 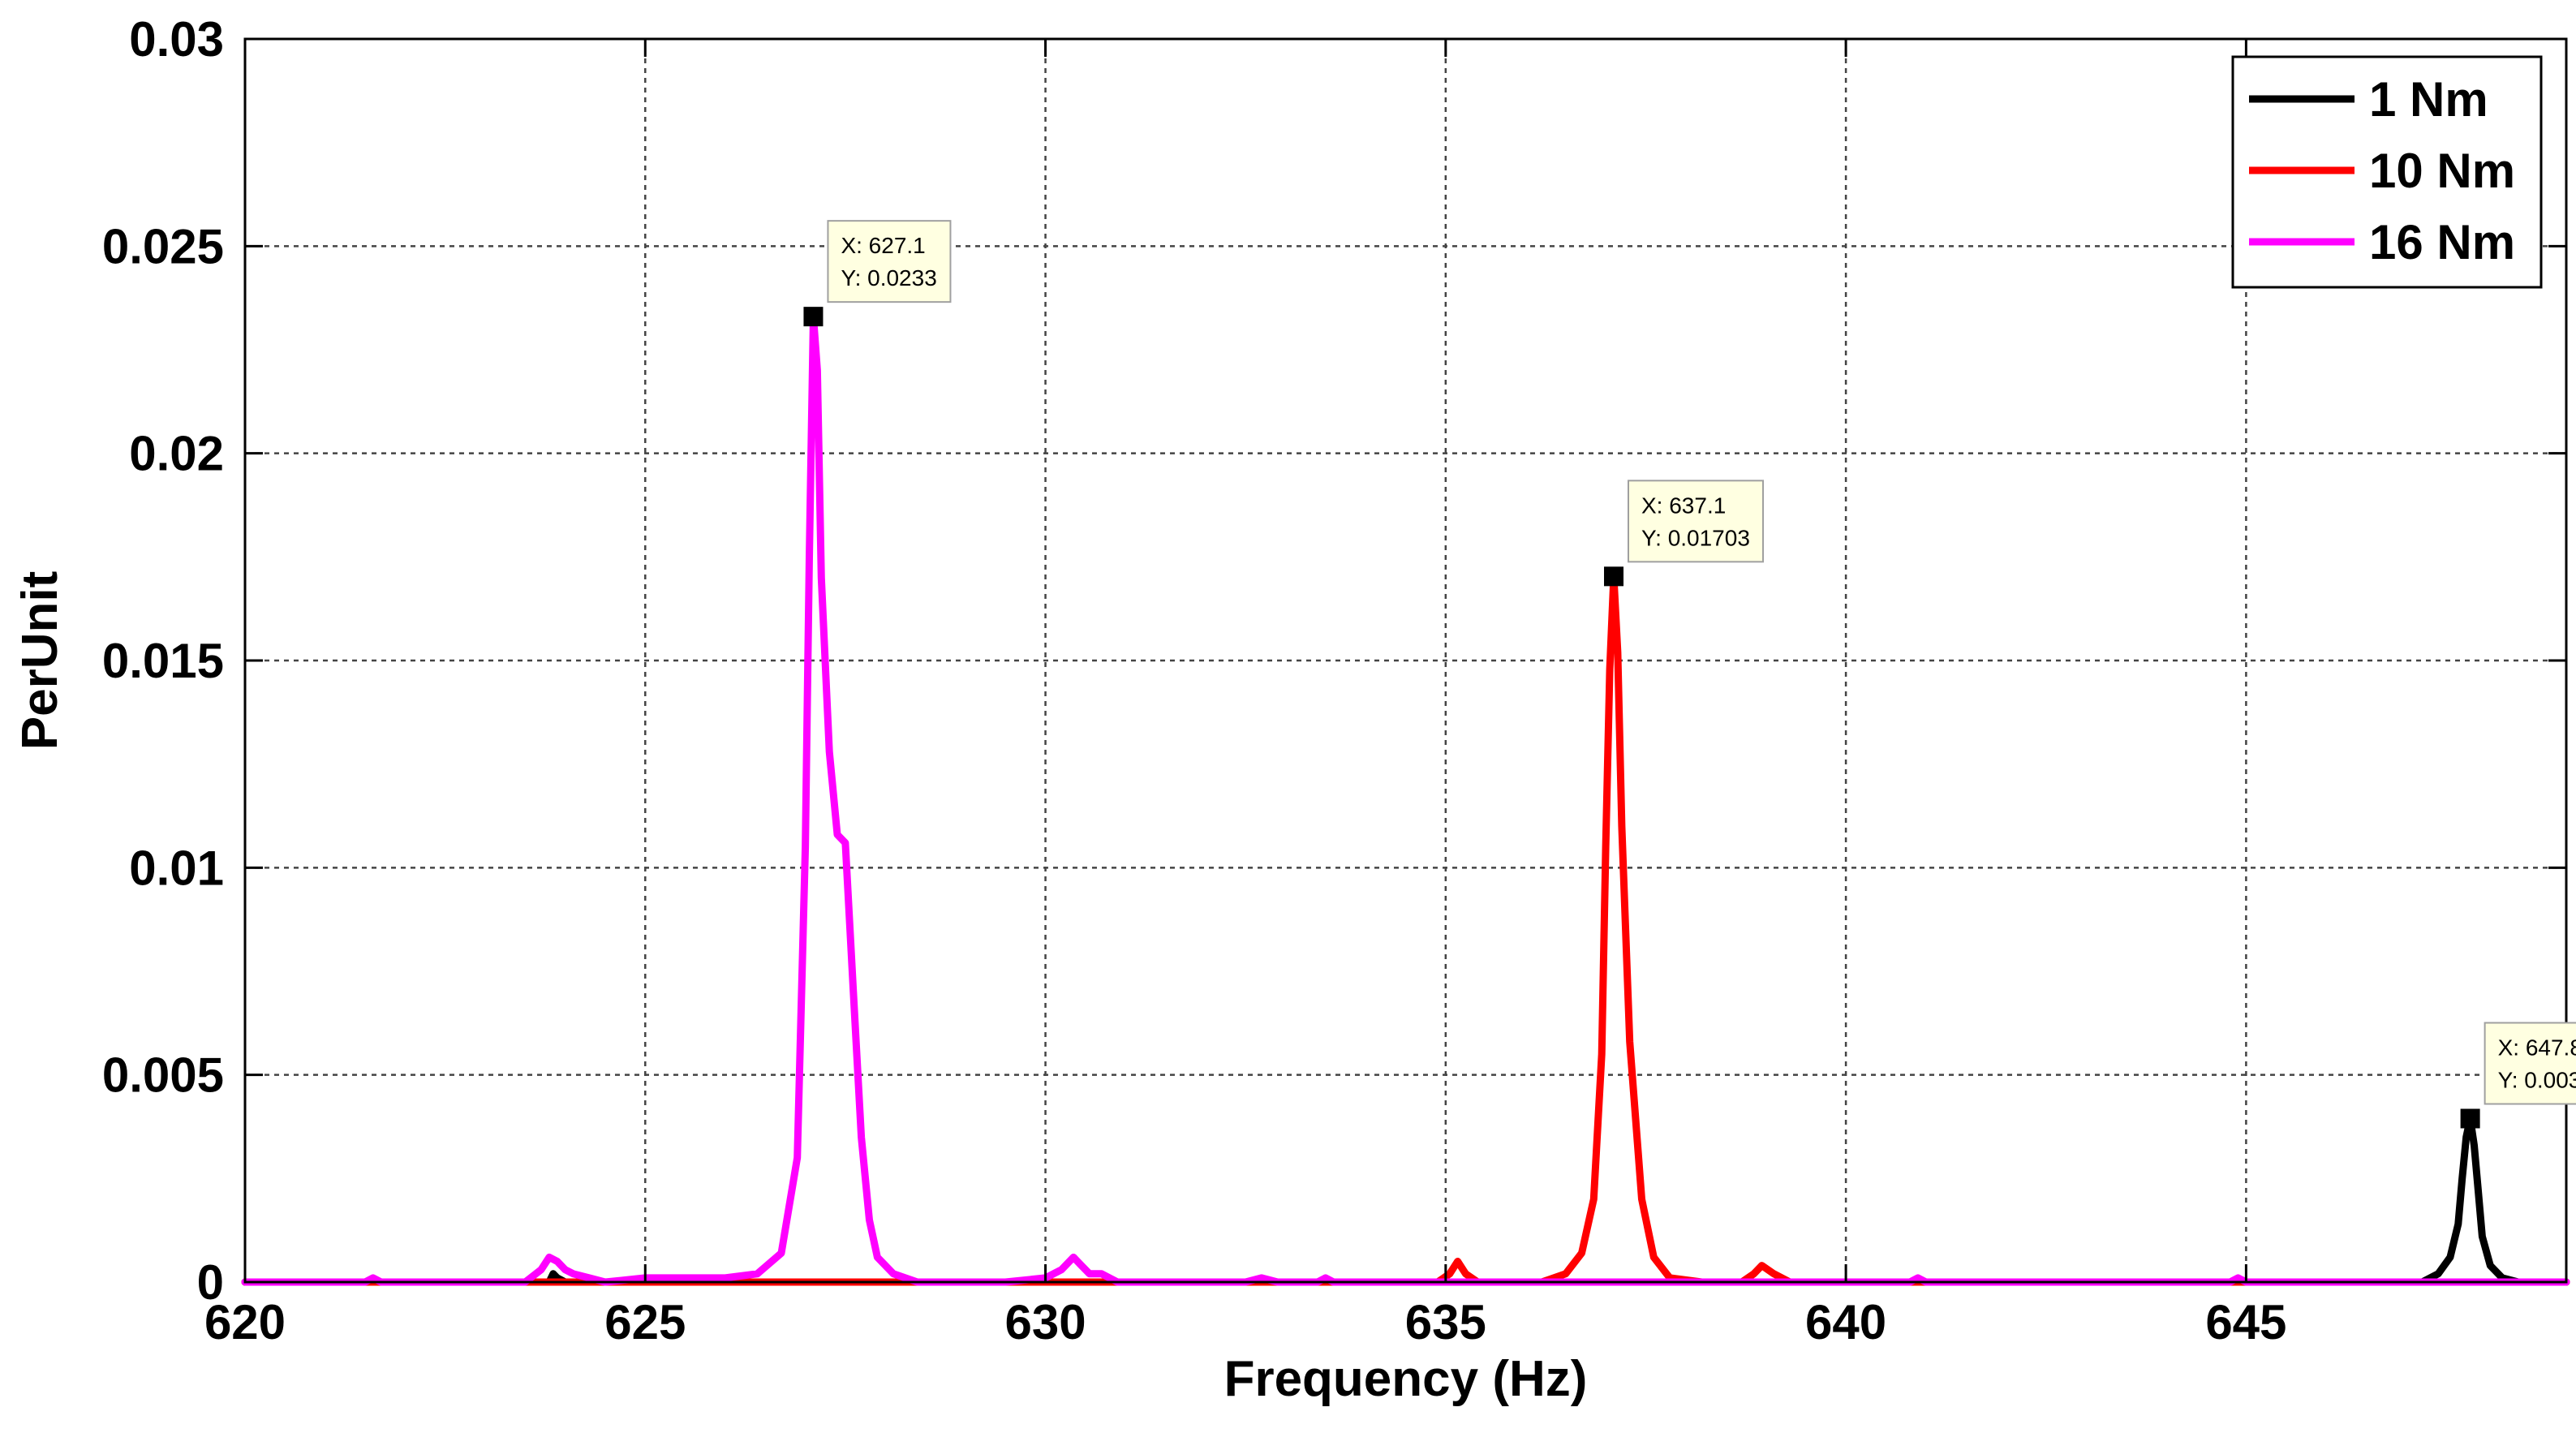 I want to click on legend-label: 1 Nm, so click(x=2428, y=99).